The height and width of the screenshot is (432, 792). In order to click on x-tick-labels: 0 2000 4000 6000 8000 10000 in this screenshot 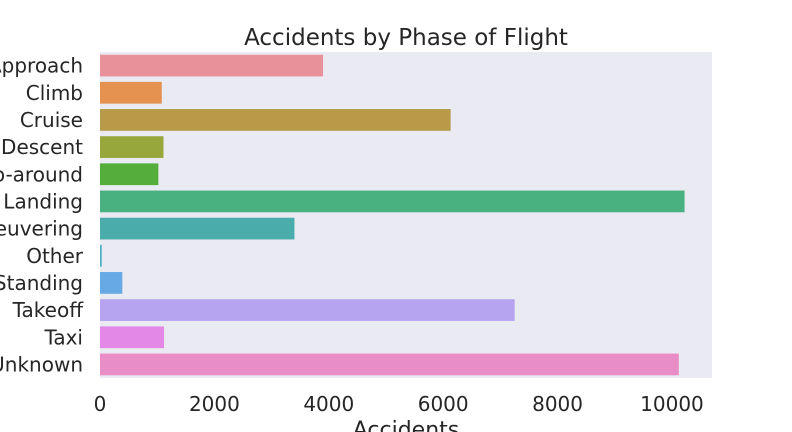, I will do `click(399, 404)`.